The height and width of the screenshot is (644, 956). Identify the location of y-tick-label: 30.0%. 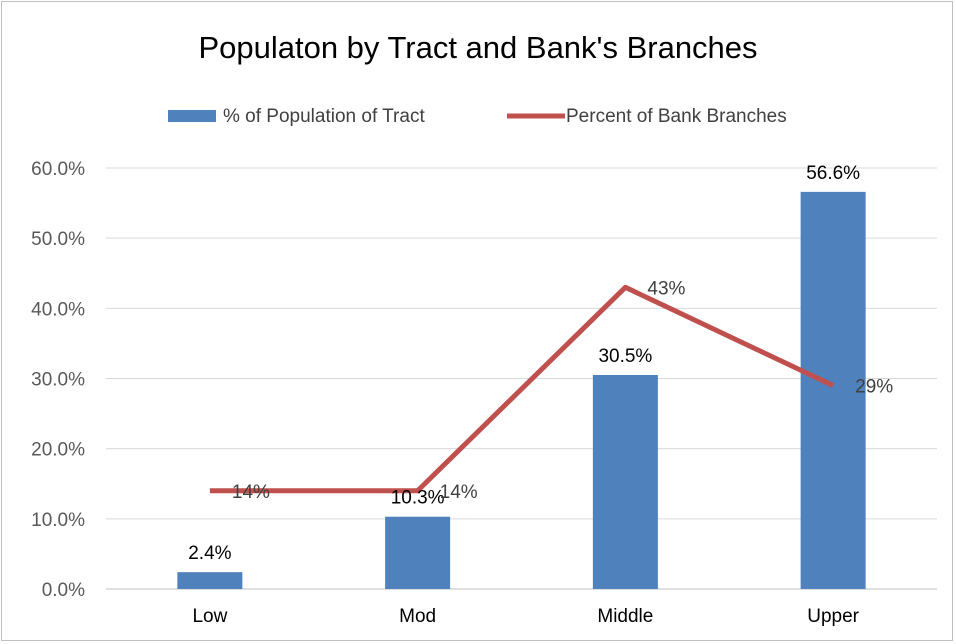
(58, 380).